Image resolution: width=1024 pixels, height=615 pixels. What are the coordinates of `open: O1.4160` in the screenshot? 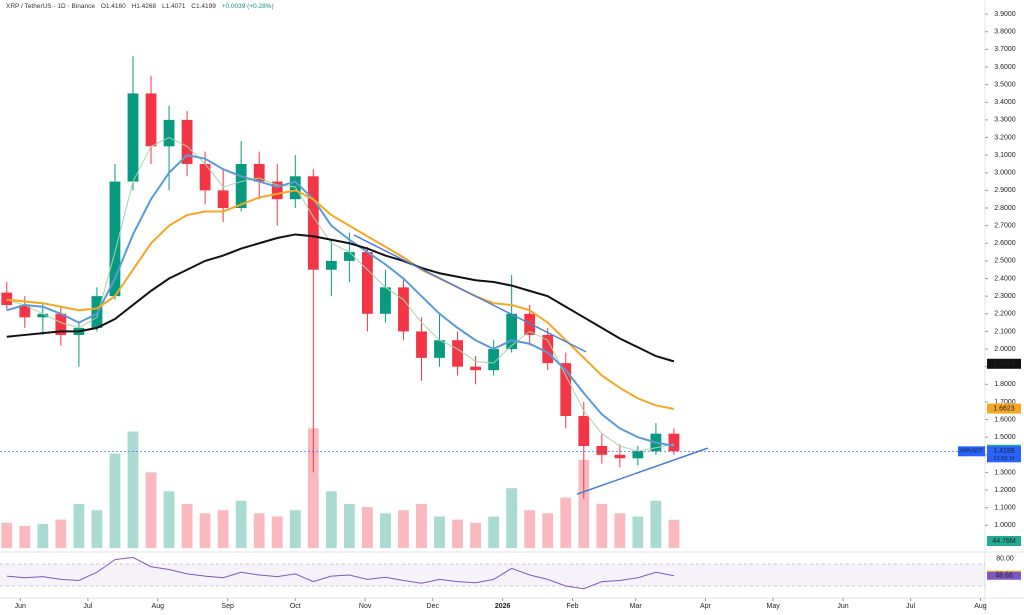 It's located at (113, 6).